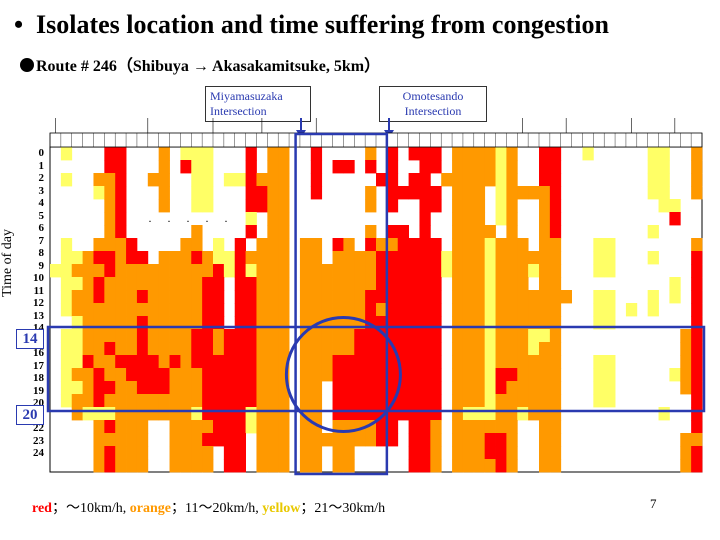 Image resolution: width=720 pixels, height=540 pixels. Describe the element at coordinates (38, 378) in the screenshot. I see `hour-label-18: 18` at that location.